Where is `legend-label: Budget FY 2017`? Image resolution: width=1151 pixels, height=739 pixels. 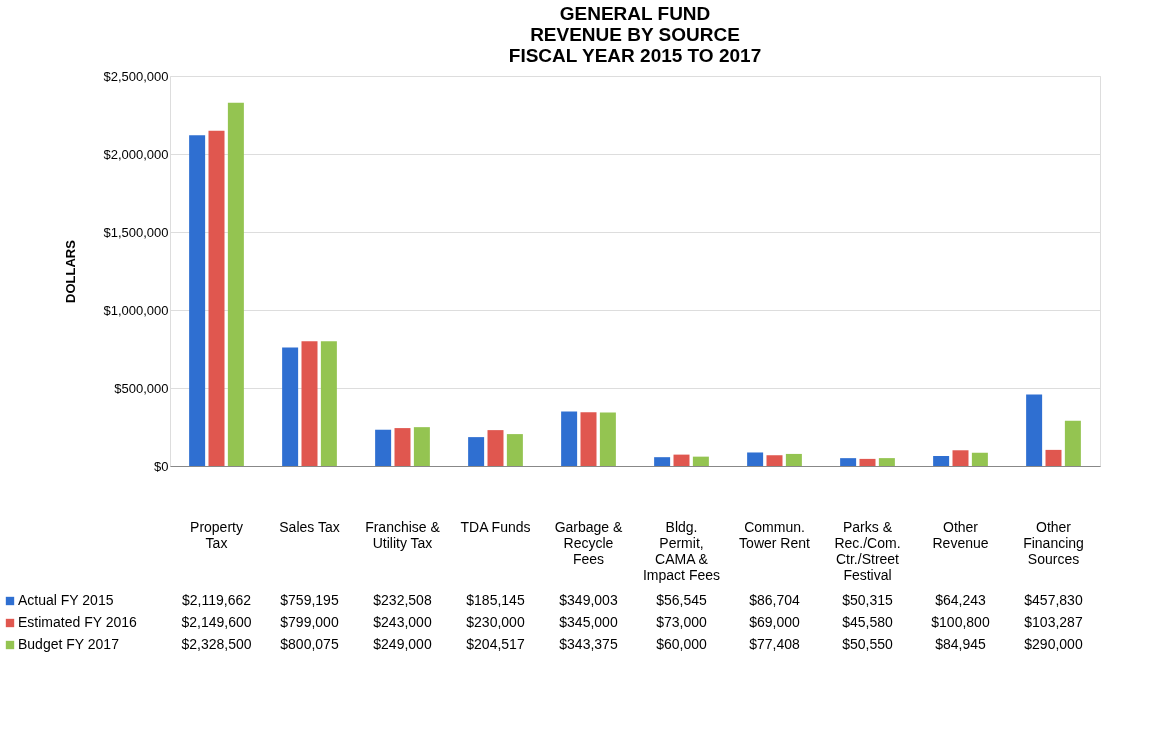
legend-label: Budget FY 2017 is located at coordinates (69, 644).